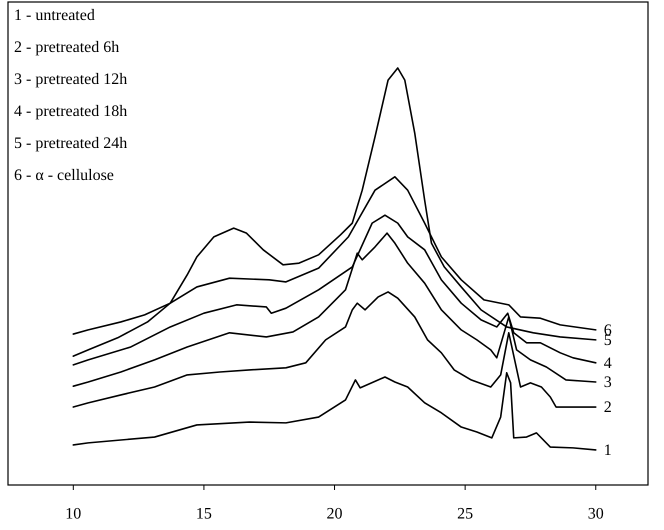 This screenshot has width=664, height=530. Describe the element at coordinates (608, 363) in the screenshot. I see `series-label: 4` at that location.